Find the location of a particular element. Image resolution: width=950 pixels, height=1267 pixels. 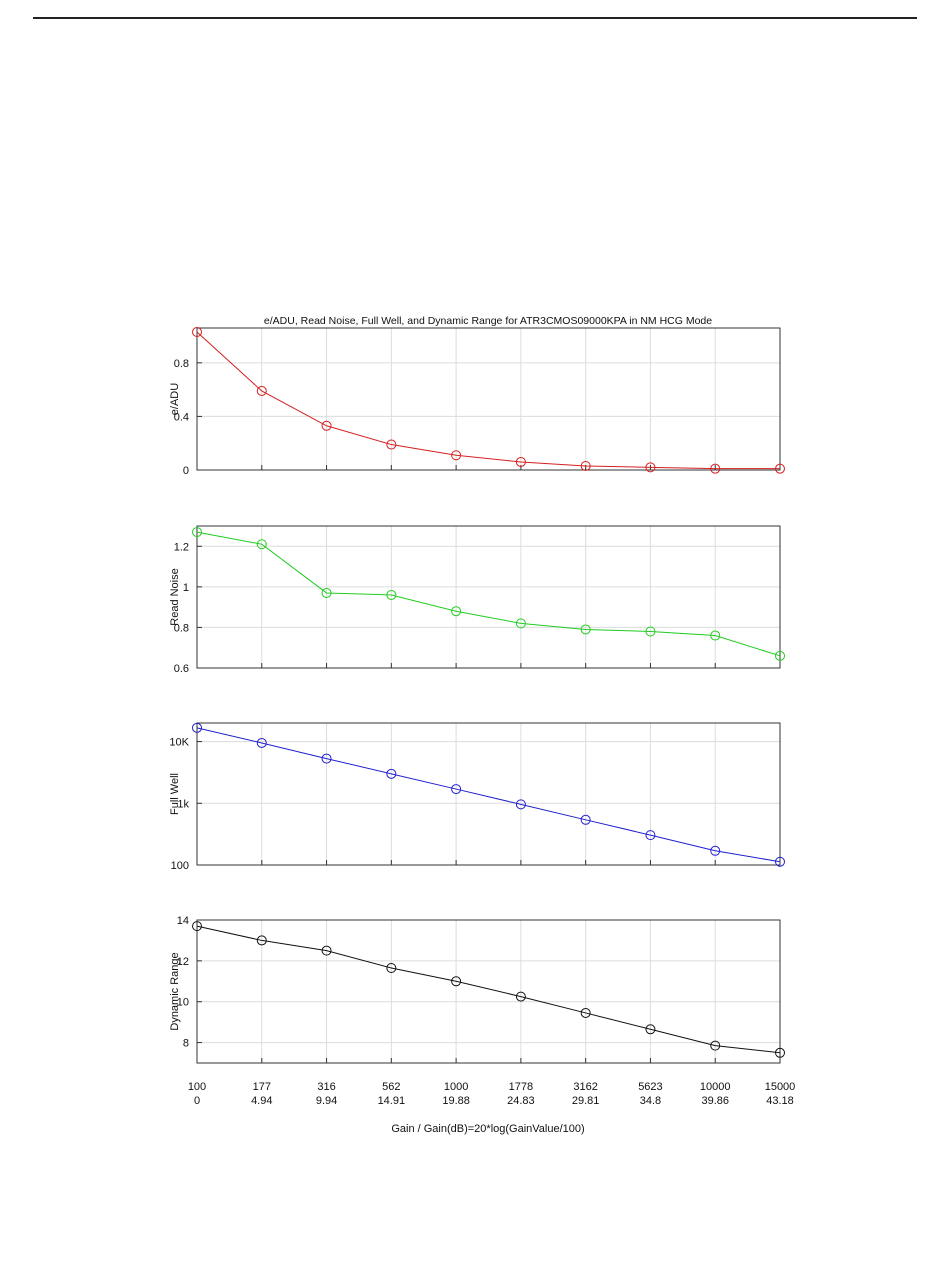

y-tick-label: 100 is located at coordinates (180, 866).